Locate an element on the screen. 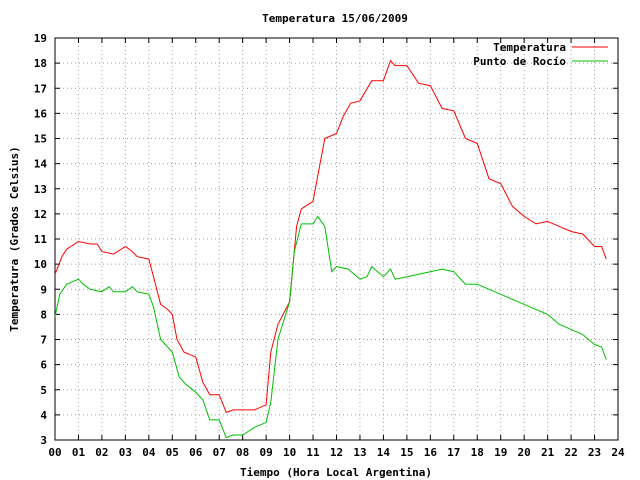  x-tick-label: 22 is located at coordinates (570, 452).